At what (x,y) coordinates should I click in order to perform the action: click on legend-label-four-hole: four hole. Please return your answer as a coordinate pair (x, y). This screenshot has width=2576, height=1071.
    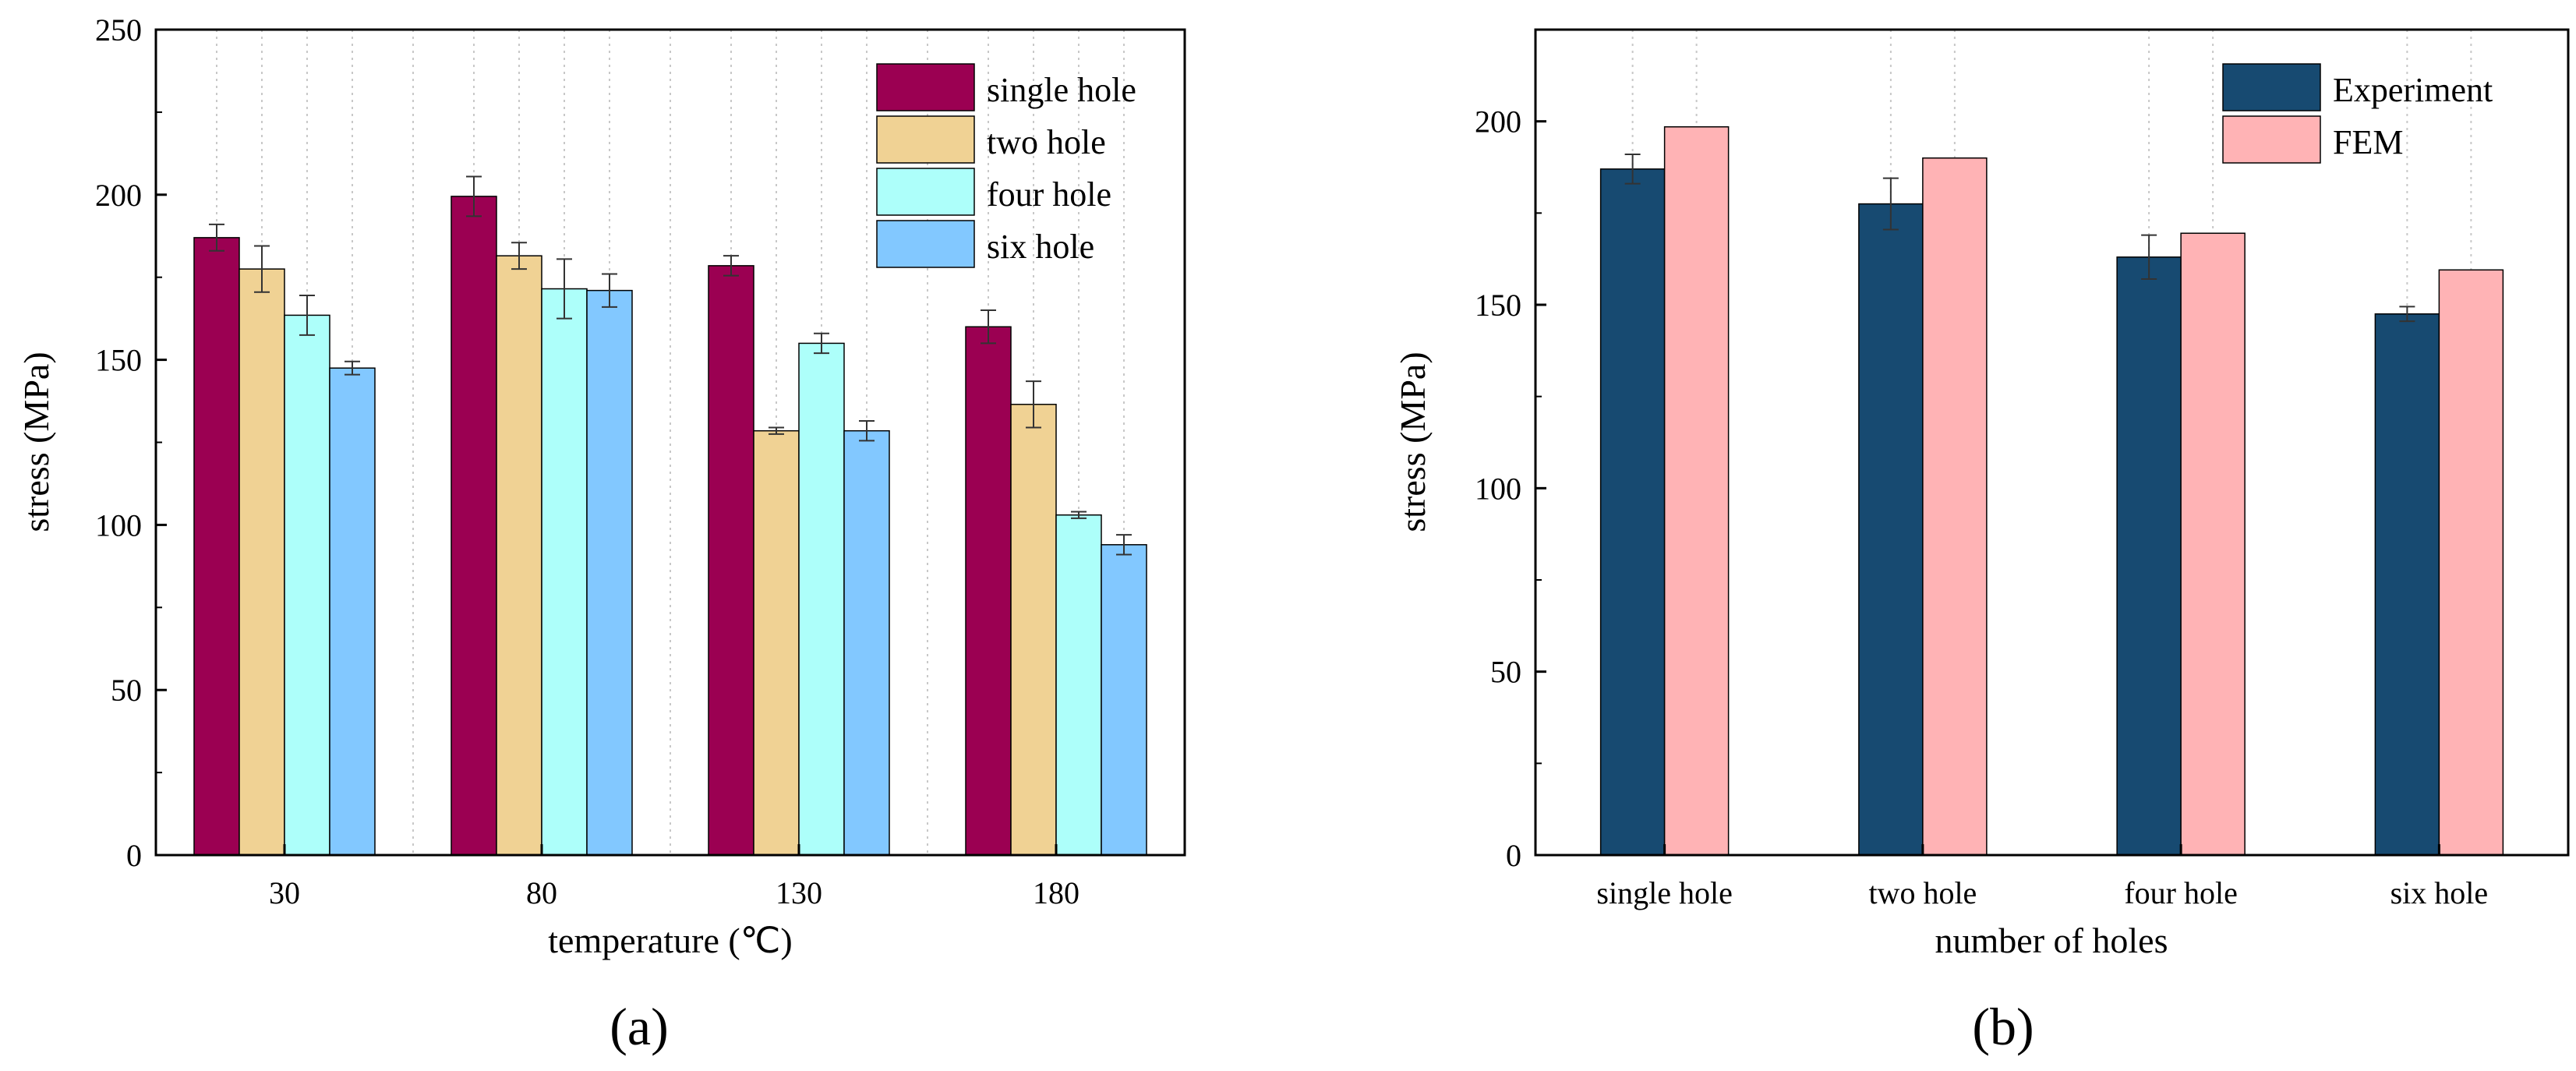
    Looking at the image, I should click on (1049, 194).